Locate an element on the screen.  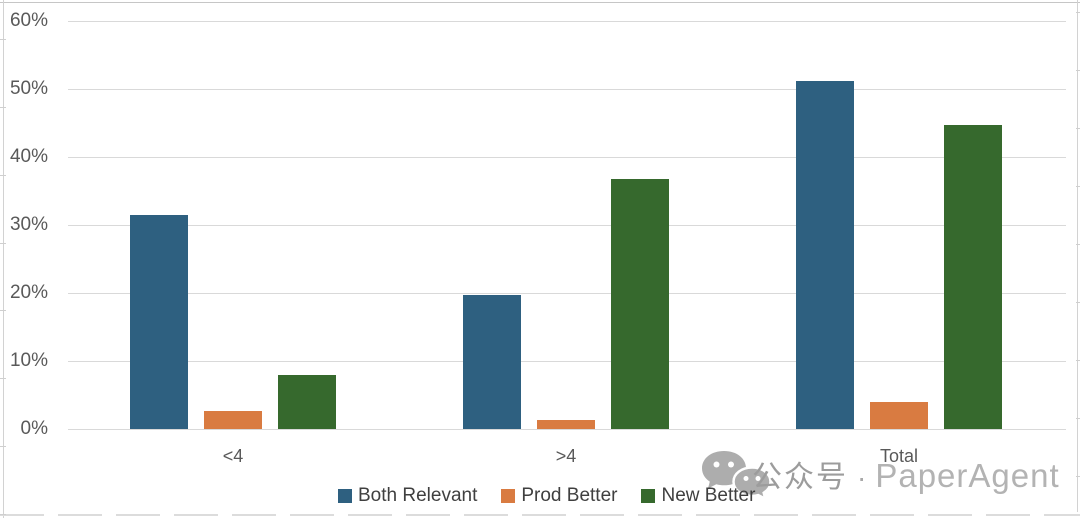
legend: Both Relevant Prod Better New Better is located at coordinates (546, 496).